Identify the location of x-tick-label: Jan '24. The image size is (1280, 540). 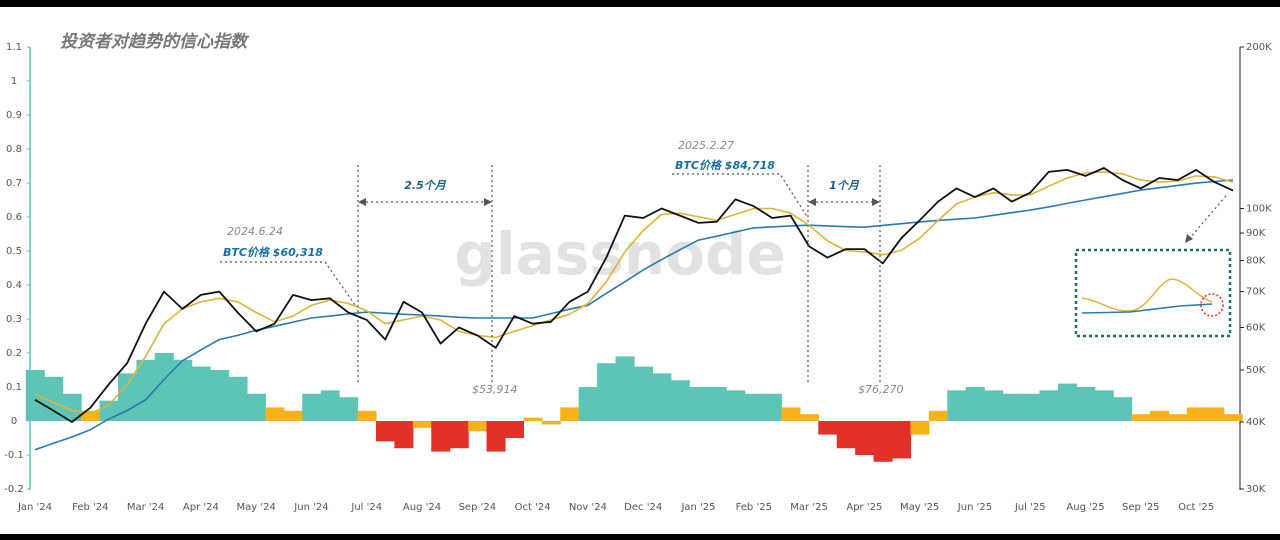
(34, 507).